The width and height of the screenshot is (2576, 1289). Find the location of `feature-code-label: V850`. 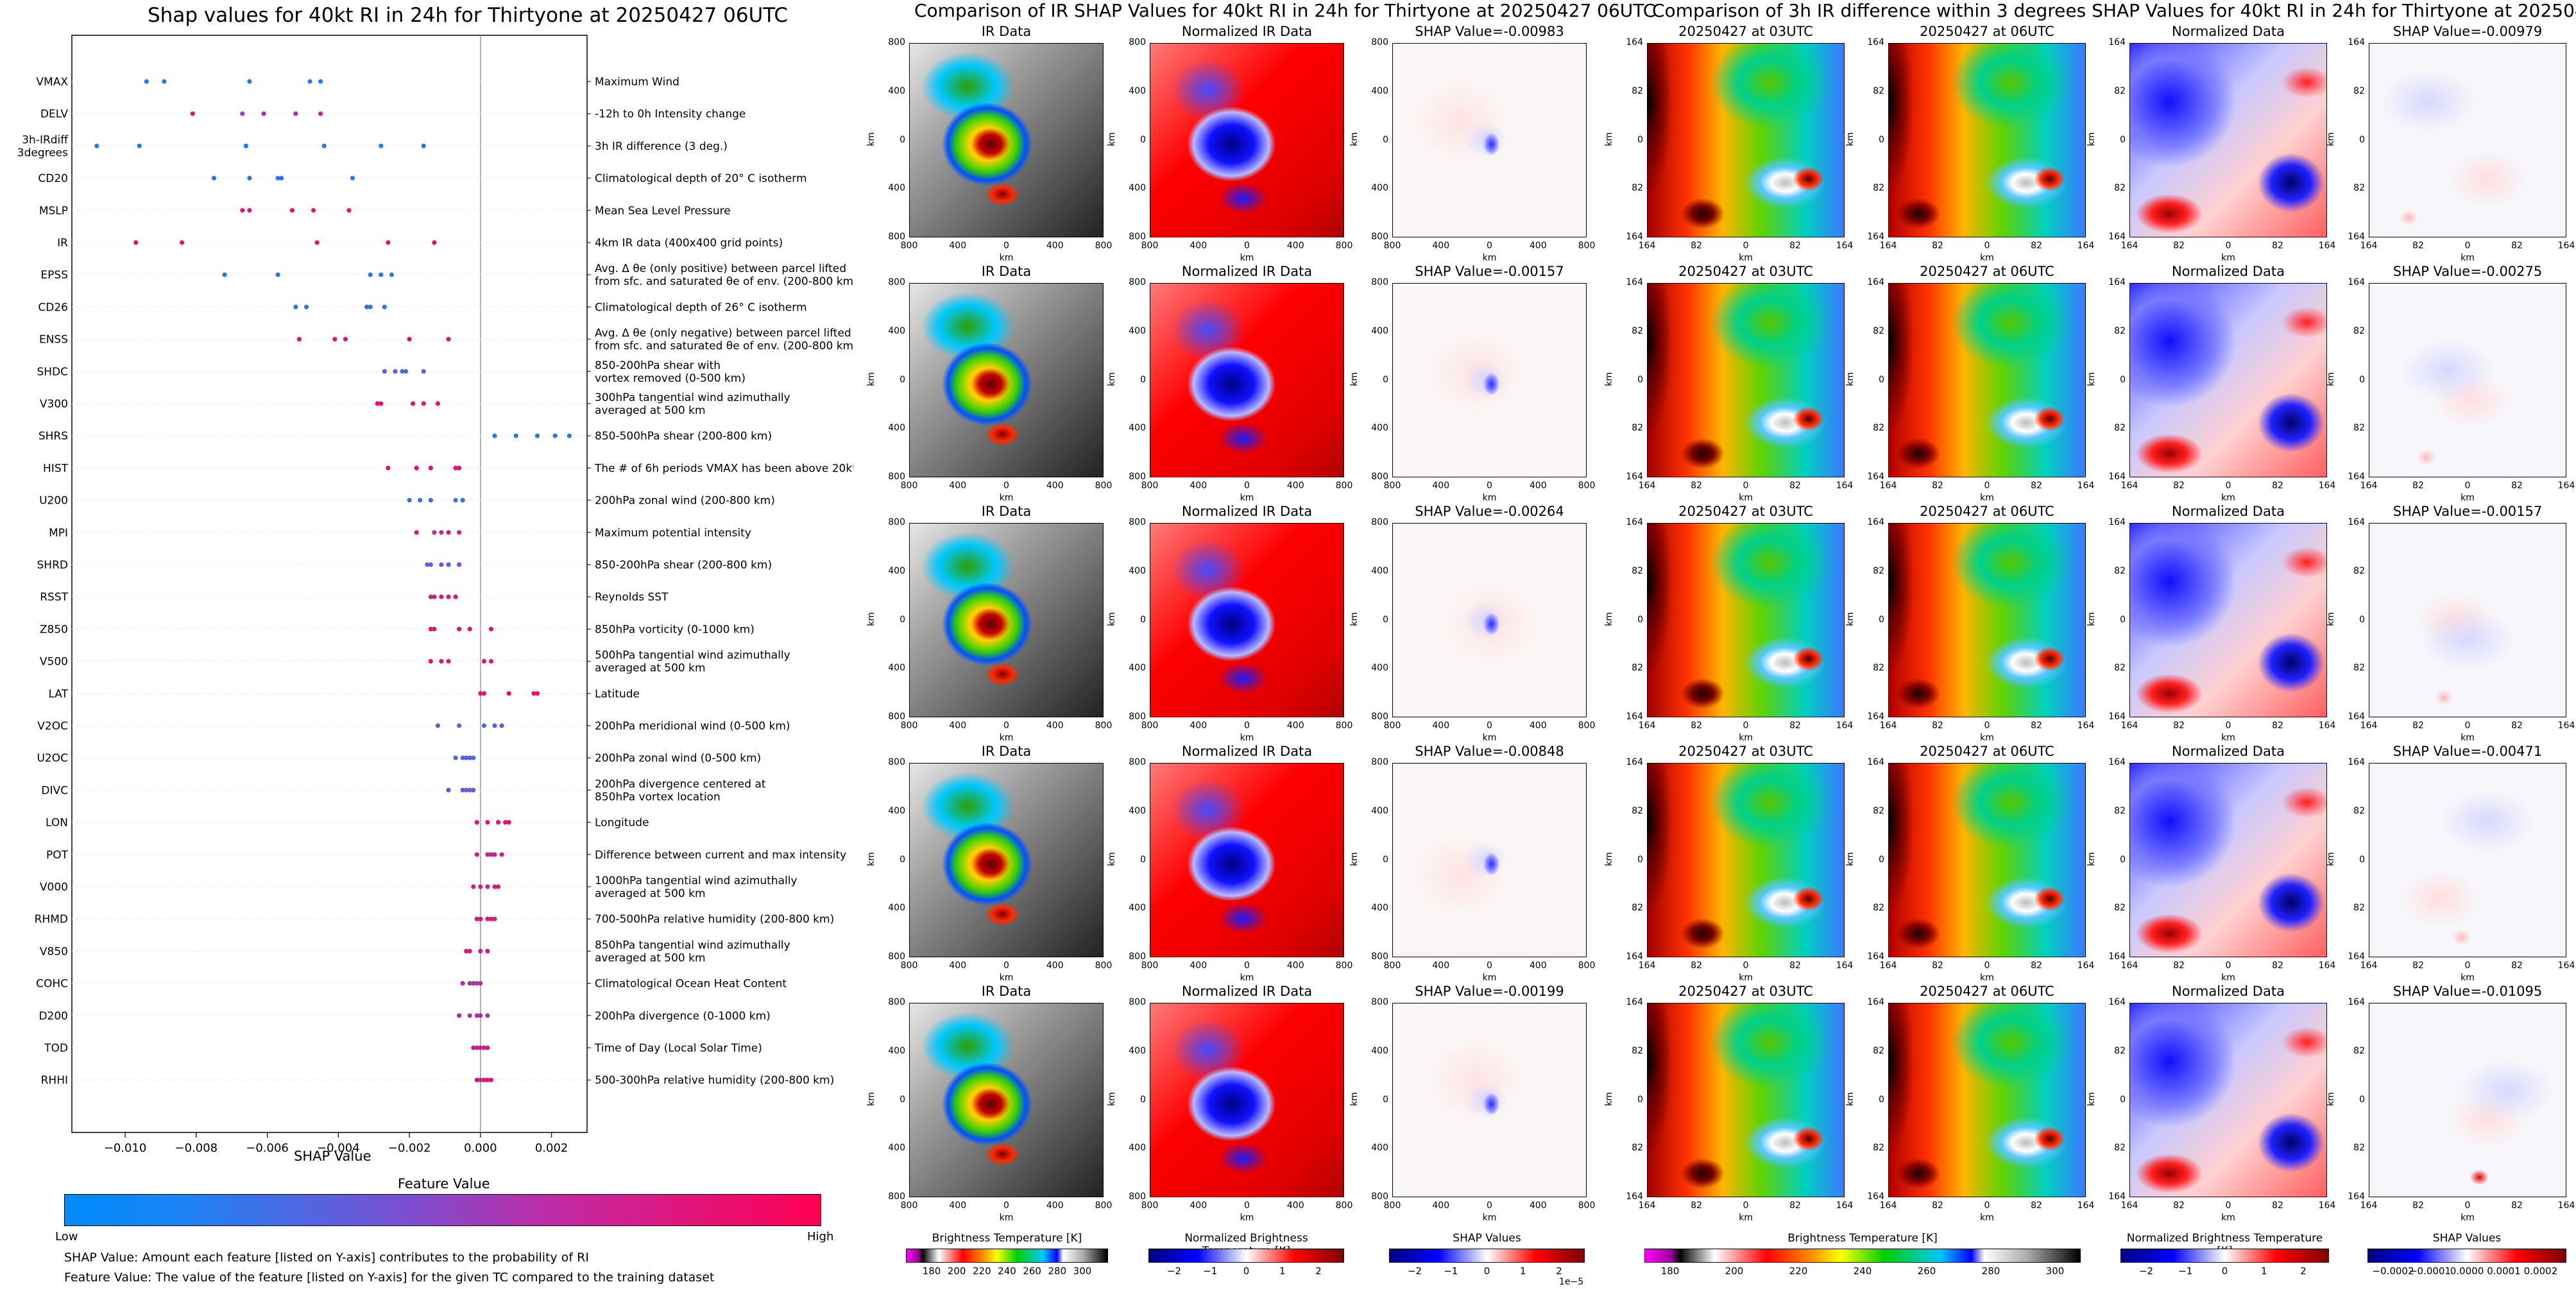

feature-code-label: V850 is located at coordinates (54, 952).